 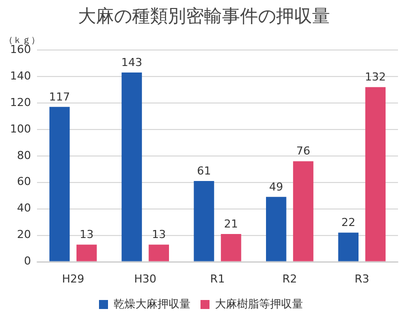 What do you see at coordinates (231, 223) in the screenshot?
I see `data-label: 21` at bounding box center [231, 223].